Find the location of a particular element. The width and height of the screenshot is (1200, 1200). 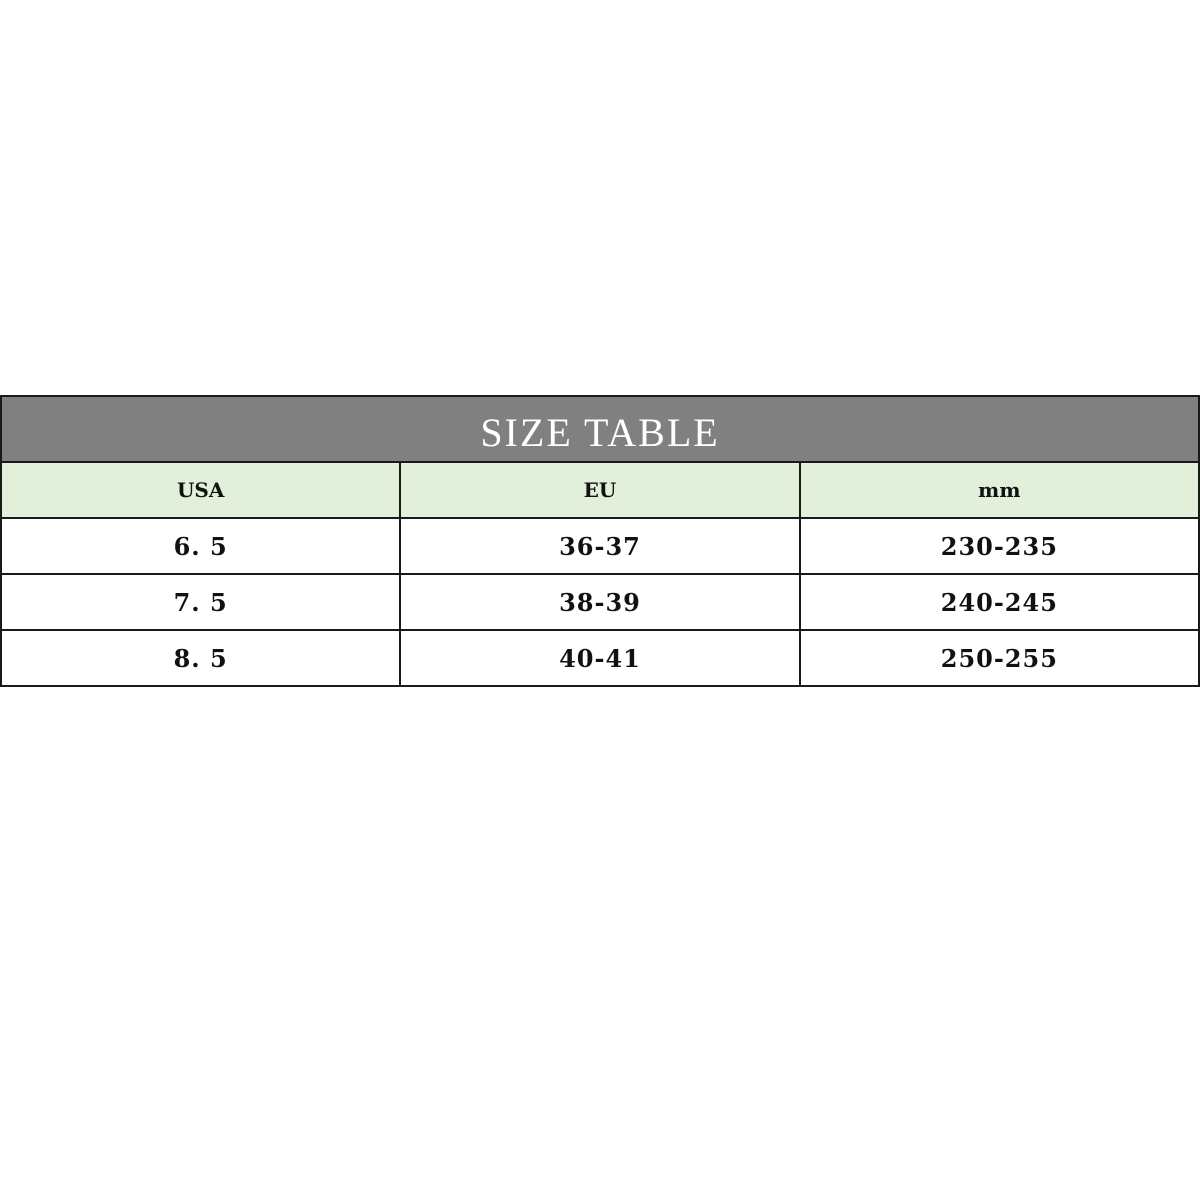

cell-usa: 8. 5 is located at coordinates (201, 658).